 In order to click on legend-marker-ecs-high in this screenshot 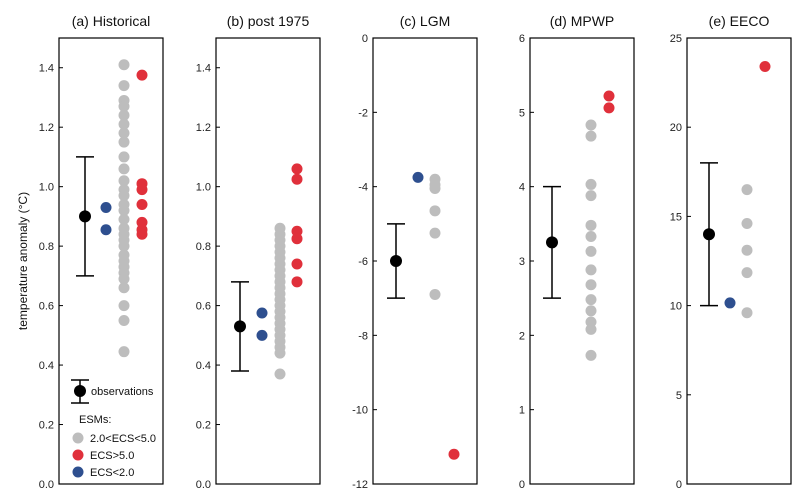, I will do `click(78, 455)`.